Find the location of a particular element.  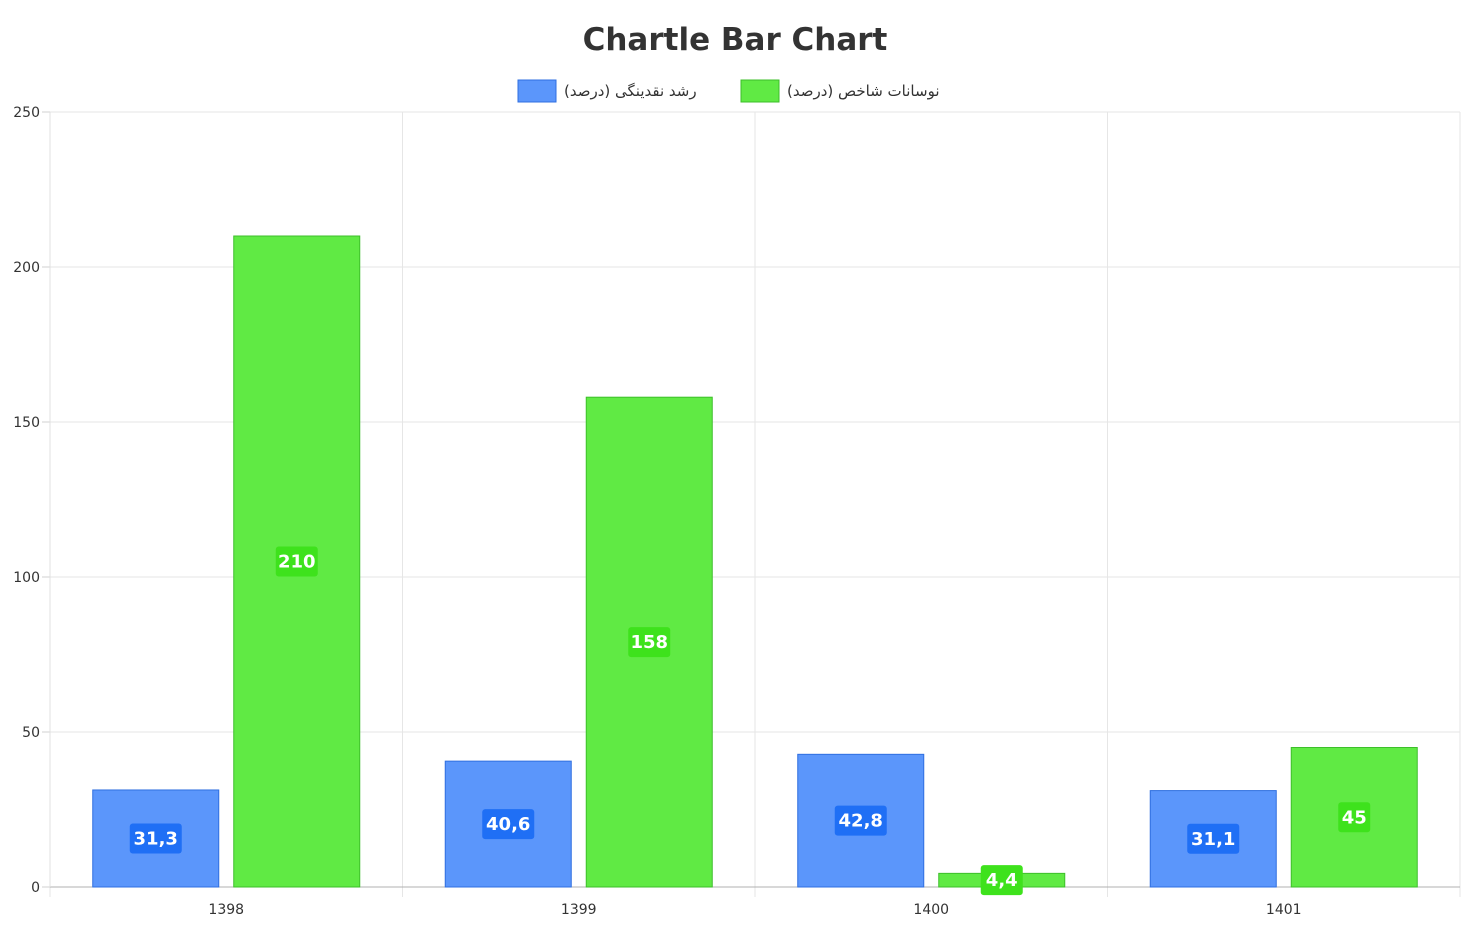

x-tick-label: 1400 is located at coordinates (931, 910).